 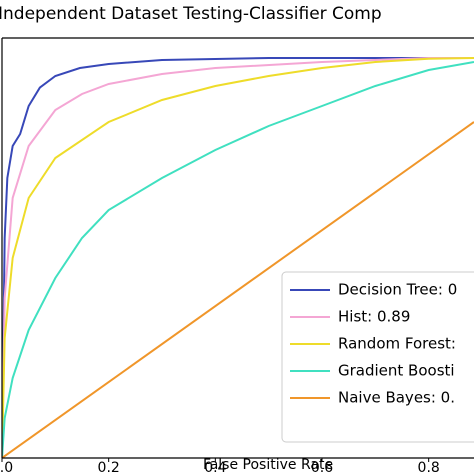 I want to click on x-tick-label: 0.6, so click(x=322, y=467).